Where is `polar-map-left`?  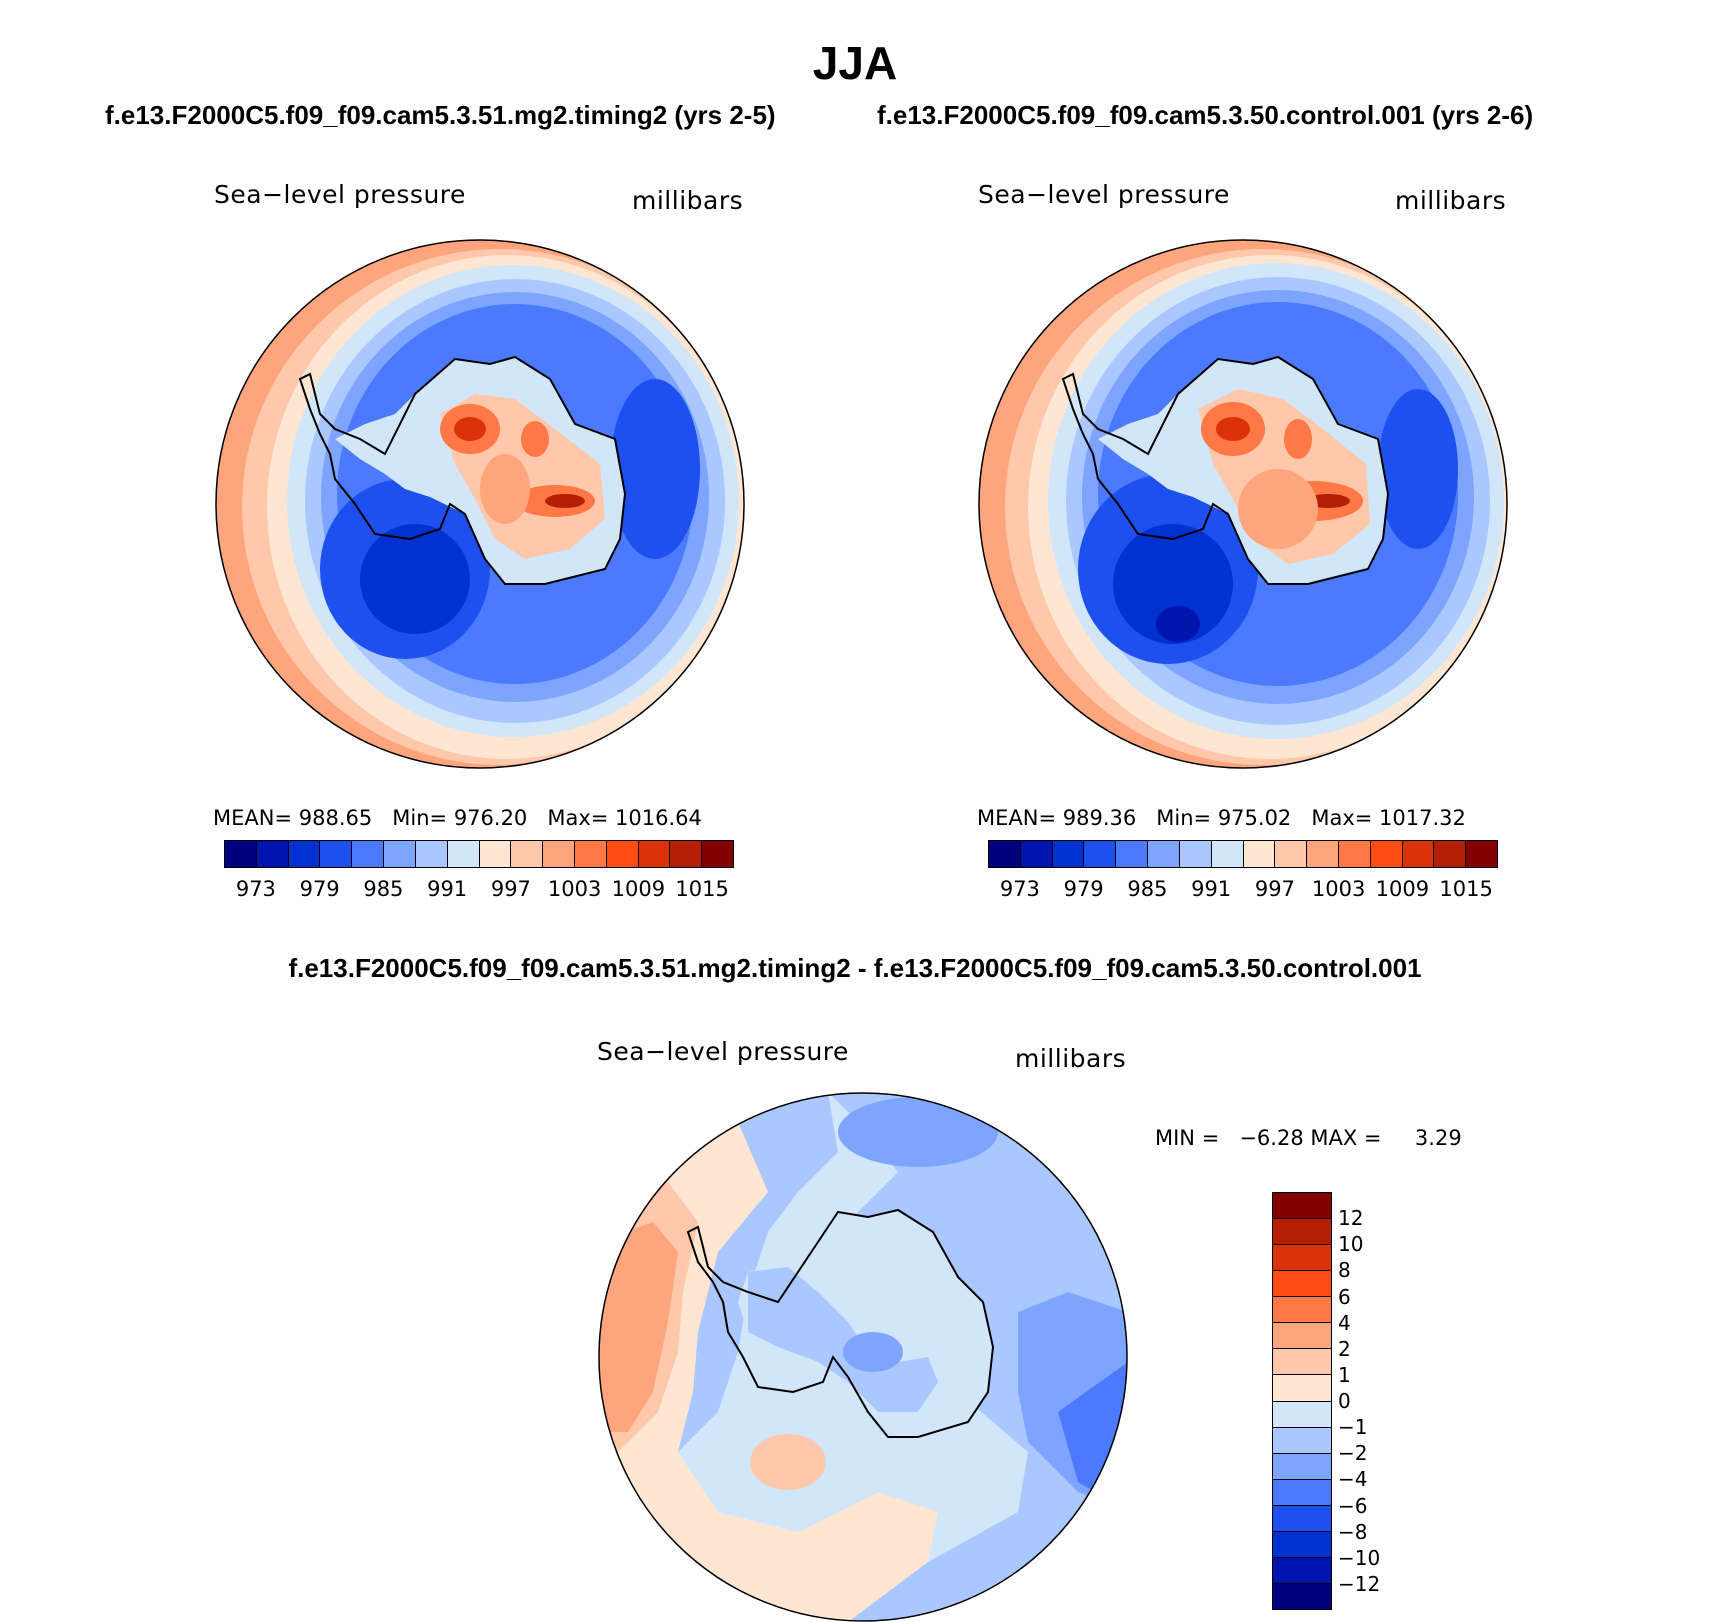
polar-map-left is located at coordinates (480, 504).